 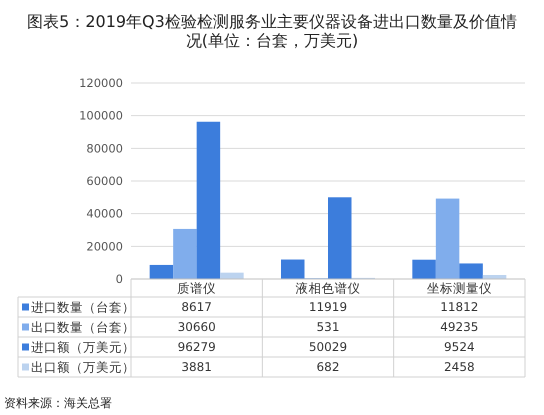 I want to click on chart-title: 图表5：2019年Q3检验检测服务业主要仪器设备进出口数量及价值情况(单位：台套，万美元), so click(x=272, y=31).